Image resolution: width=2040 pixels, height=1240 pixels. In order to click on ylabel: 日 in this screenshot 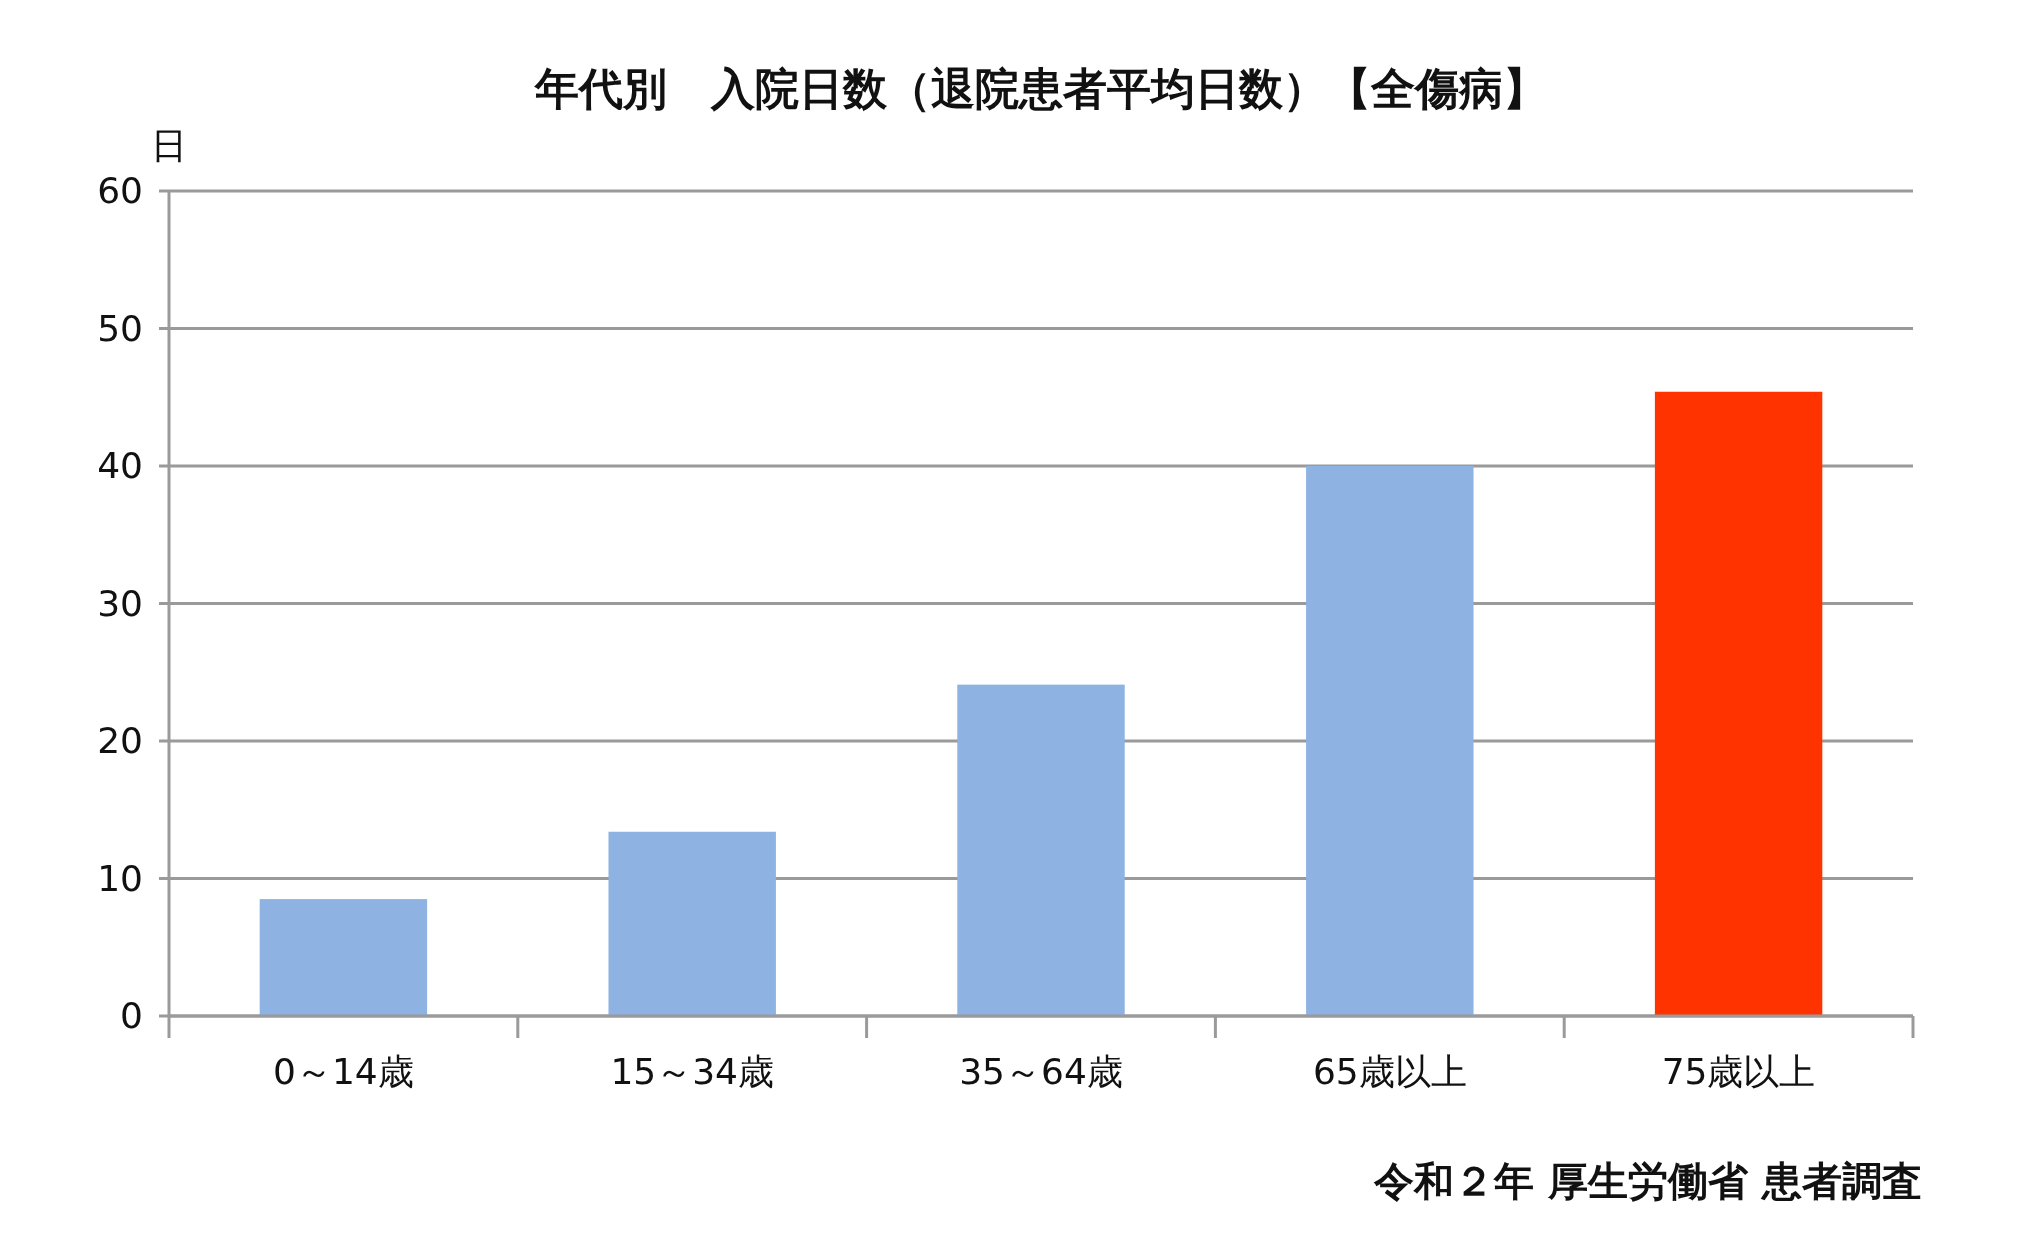, I will do `click(169, 145)`.